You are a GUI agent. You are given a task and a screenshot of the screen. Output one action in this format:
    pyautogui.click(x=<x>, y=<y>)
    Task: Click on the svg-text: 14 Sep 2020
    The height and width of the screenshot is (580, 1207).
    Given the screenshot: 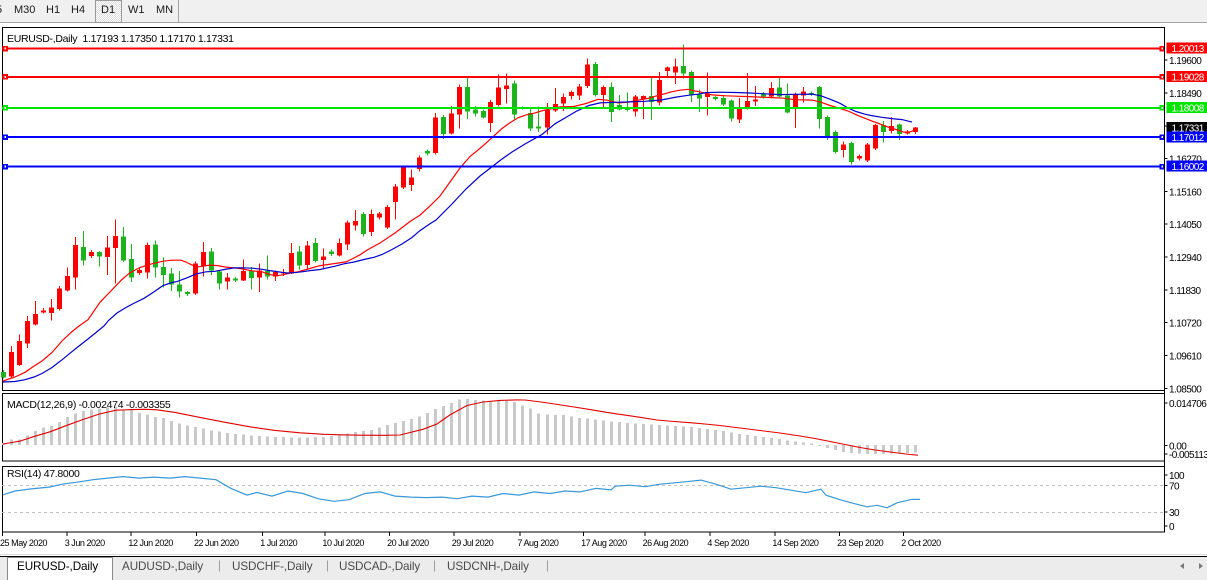 What is the action you would take?
    pyautogui.click(x=795, y=543)
    